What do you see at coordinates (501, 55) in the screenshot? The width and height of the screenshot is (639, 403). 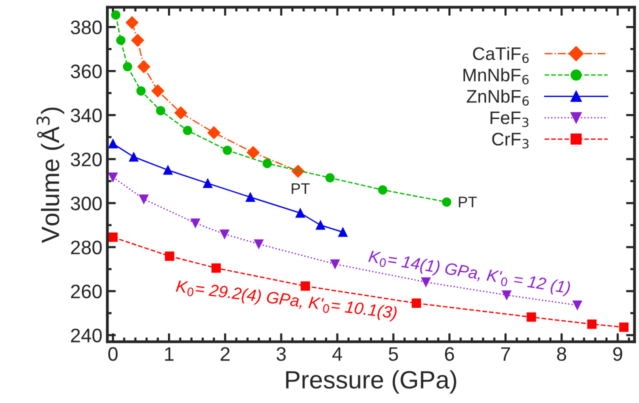 I see `legend-label: CaTiF$_{6}$` at bounding box center [501, 55].